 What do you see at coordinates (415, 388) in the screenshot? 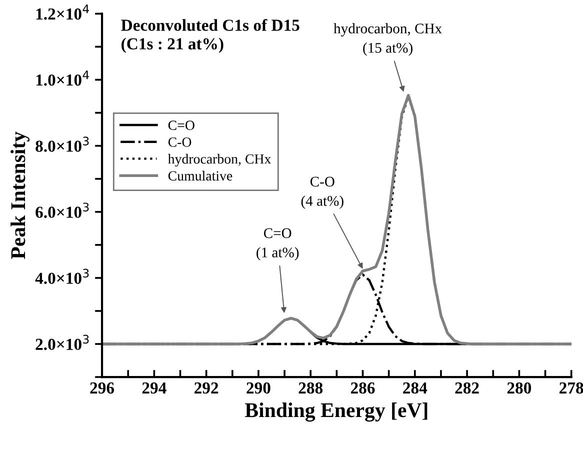
I see `x-tick-label: 284` at bounding box center [415, 388].